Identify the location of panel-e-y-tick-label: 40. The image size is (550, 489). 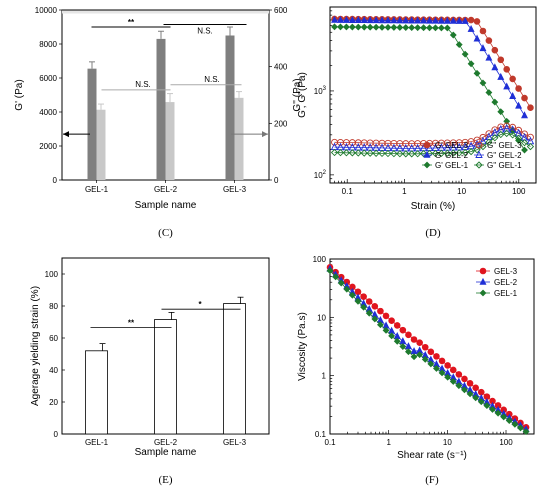
(53, 370).